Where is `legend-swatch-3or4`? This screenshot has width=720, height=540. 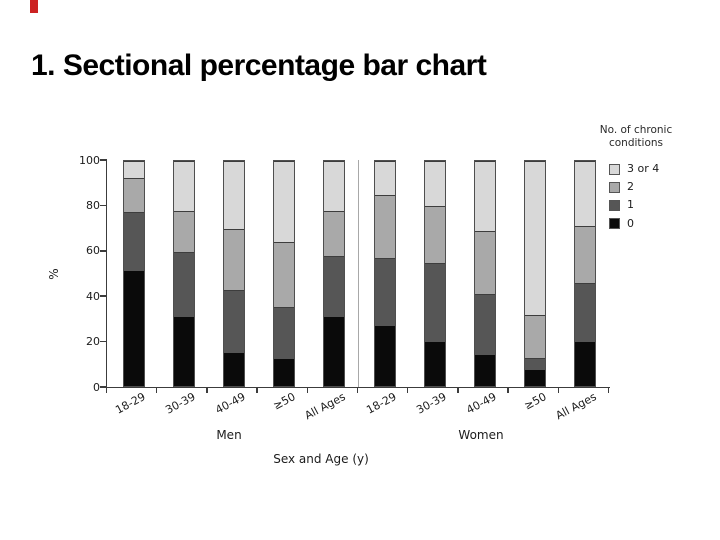 legend-swatch-3or4 is located at coordinates (614, 169).